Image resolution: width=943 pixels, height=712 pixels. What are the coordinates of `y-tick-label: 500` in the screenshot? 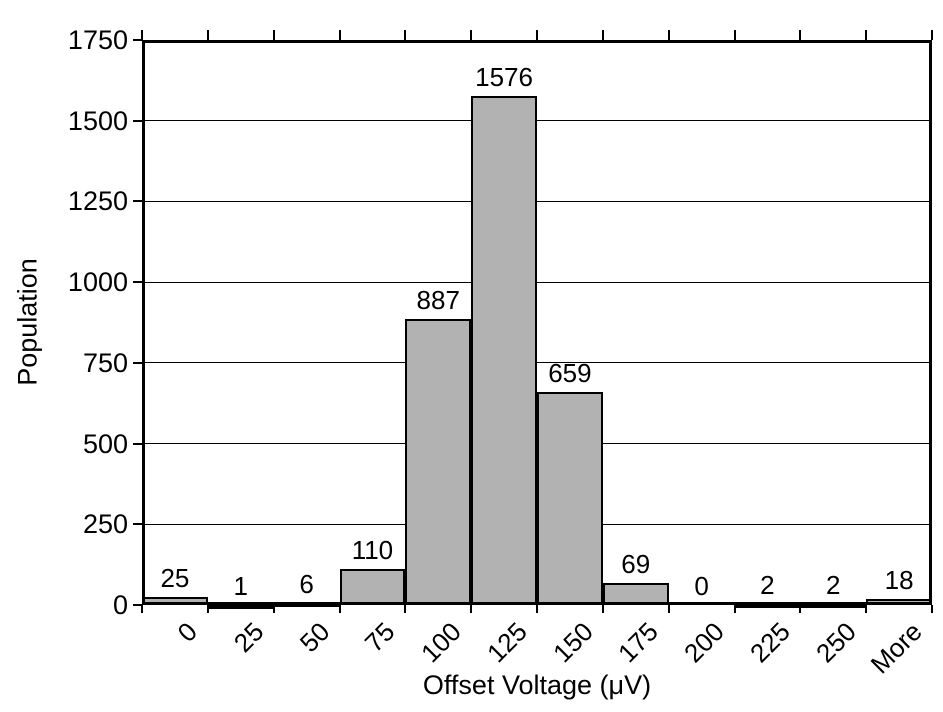 It's located at (105, 443).